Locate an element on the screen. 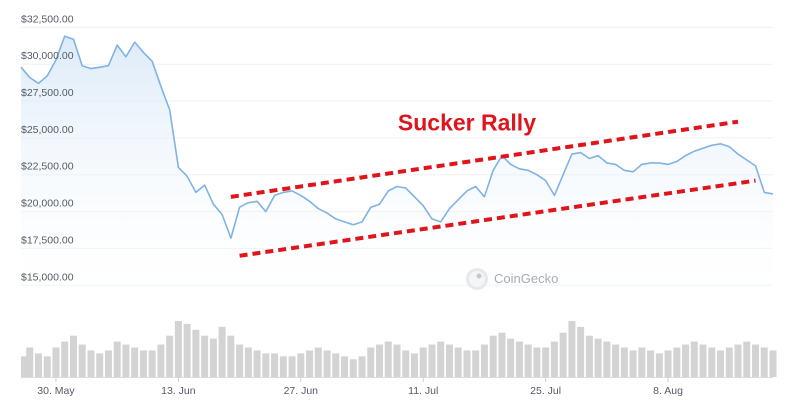 The height and width of the screenshot is (404, 789). y-tick-label: $32,500.00 is located at coordinates (47, 19).